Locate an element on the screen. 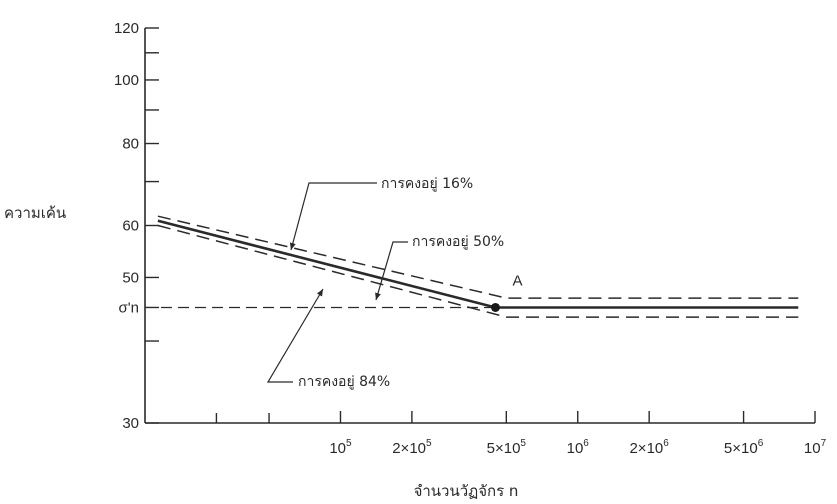  x-tick-label: 2×10⁶ is located at coordinates (649, 447).